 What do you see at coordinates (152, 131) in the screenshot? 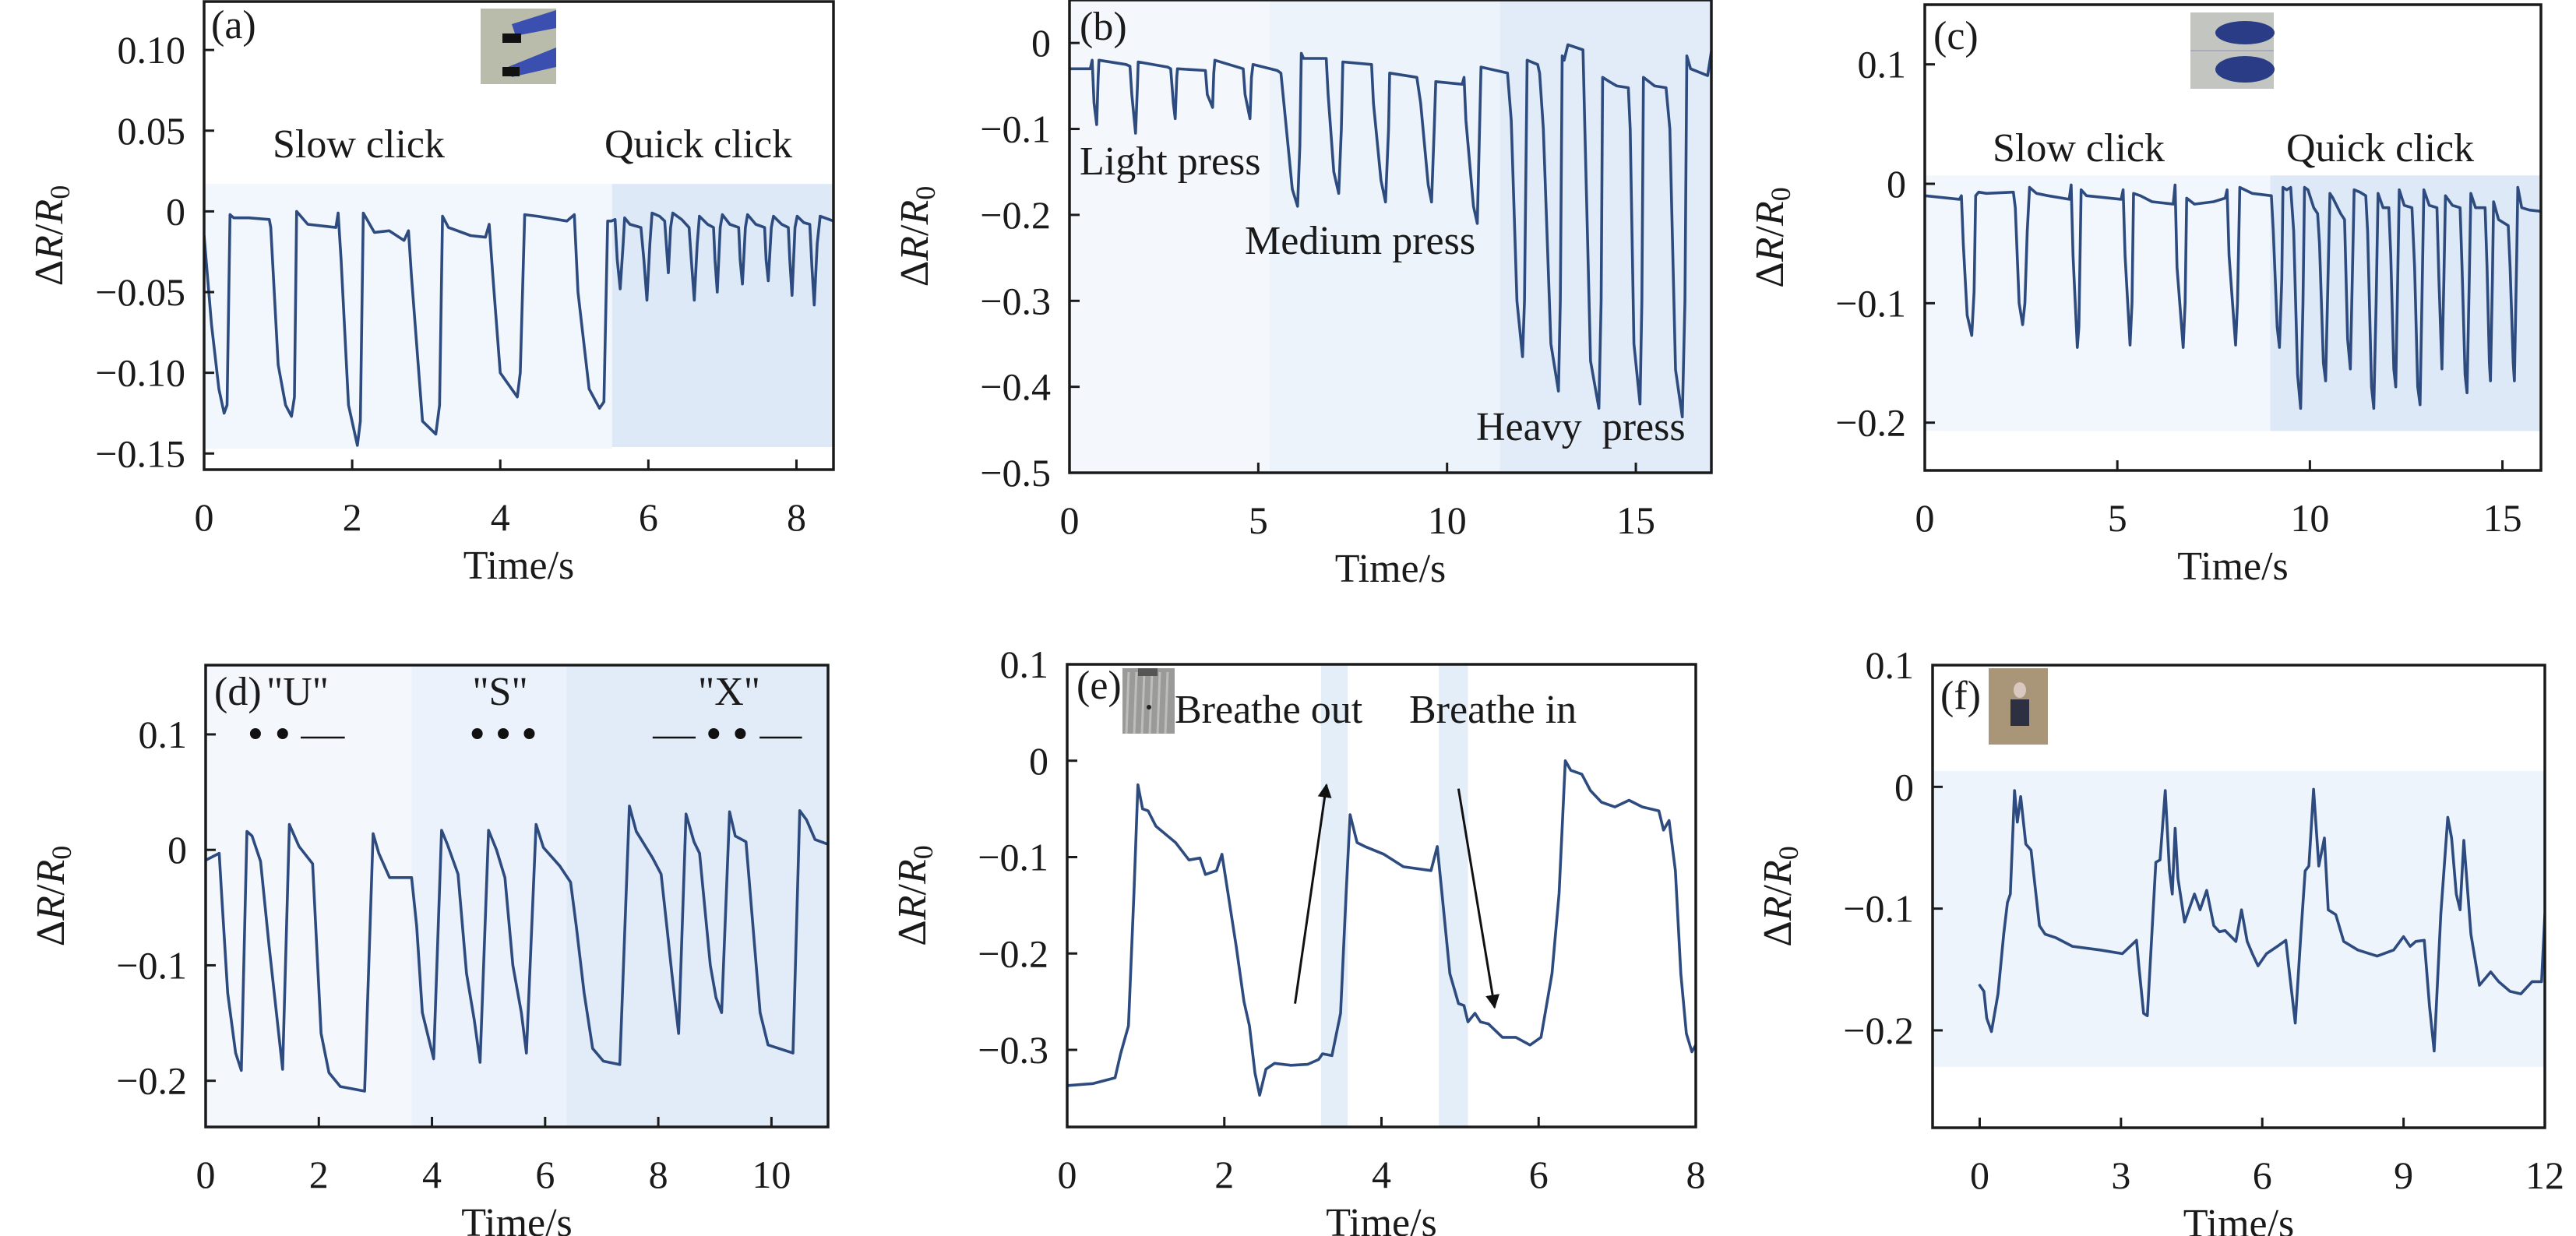
I see `y-tick-label: 0.05` at bounding box center [152, 131].